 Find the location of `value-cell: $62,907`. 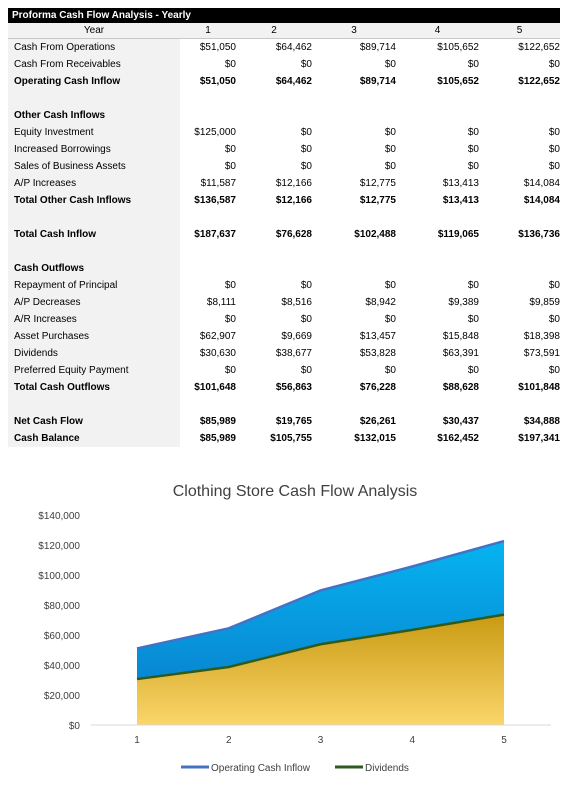

value-cell: $62,907 is located at coordinates (217, 336).